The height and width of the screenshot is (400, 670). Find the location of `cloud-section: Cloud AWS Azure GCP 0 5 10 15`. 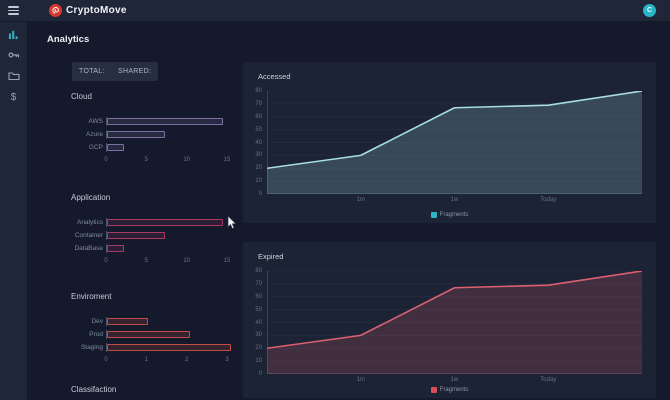

cloud-section: Cloud AWS Azure GCP 0 5 10 15 is located at coordinates (151, 128).